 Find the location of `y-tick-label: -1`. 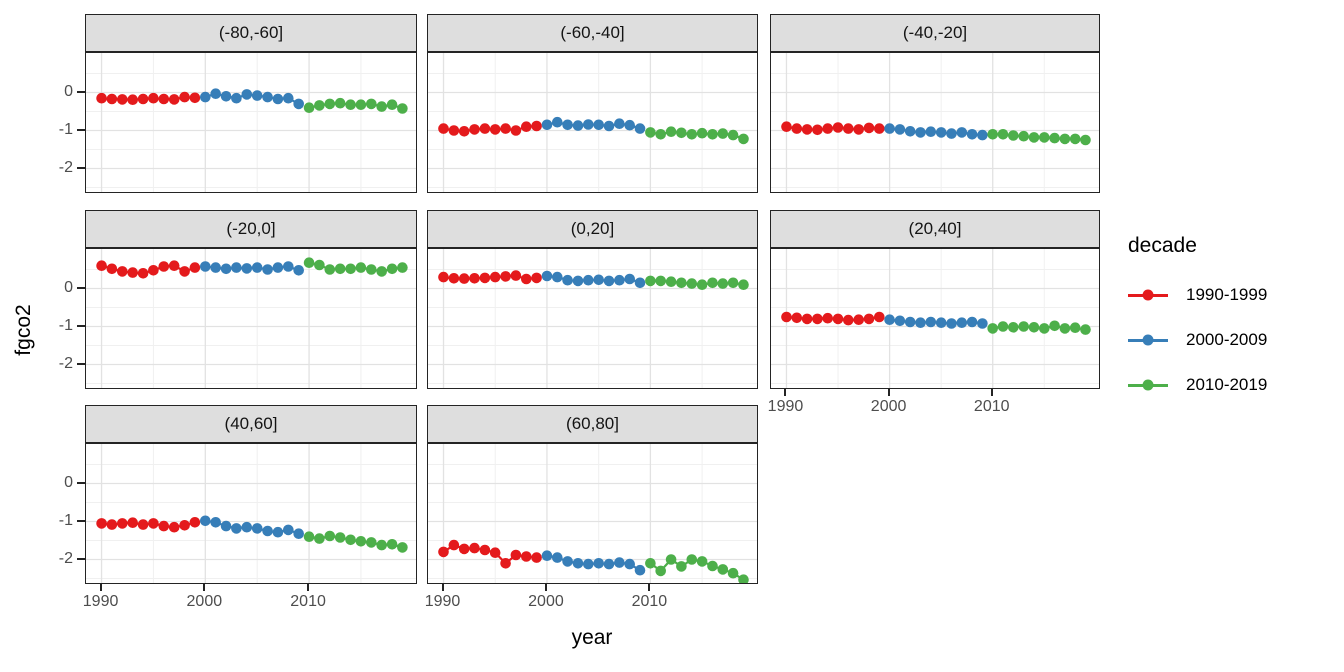

y-tick-label: -1 is located at coordinates (65, 520).